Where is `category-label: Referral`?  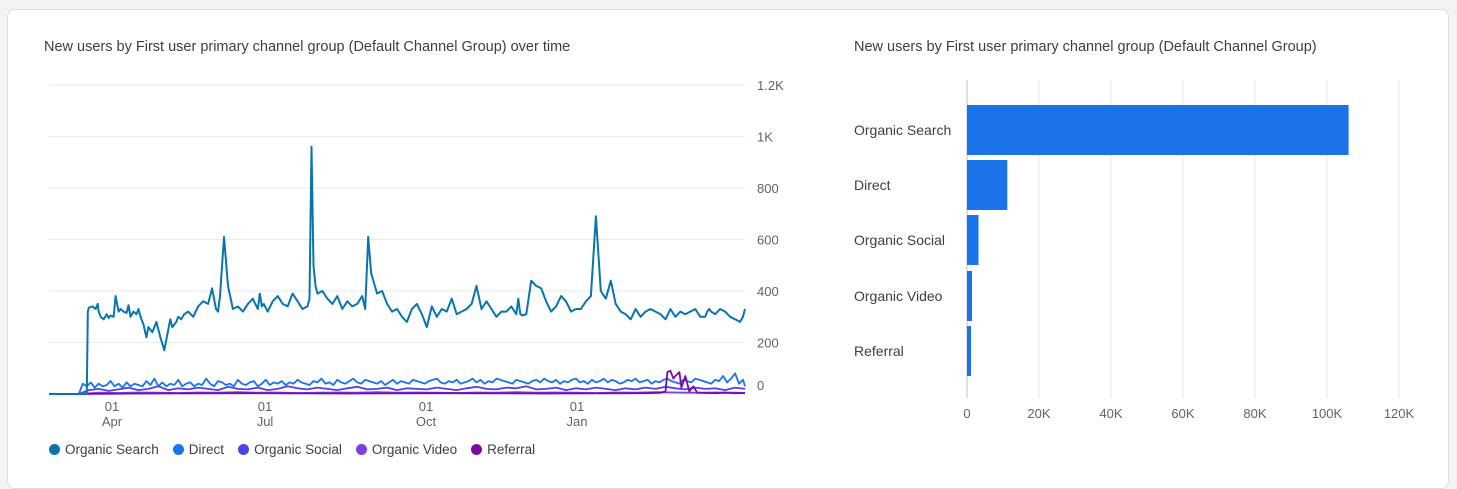
category-label: Referral is located at coordinates (879, 351).